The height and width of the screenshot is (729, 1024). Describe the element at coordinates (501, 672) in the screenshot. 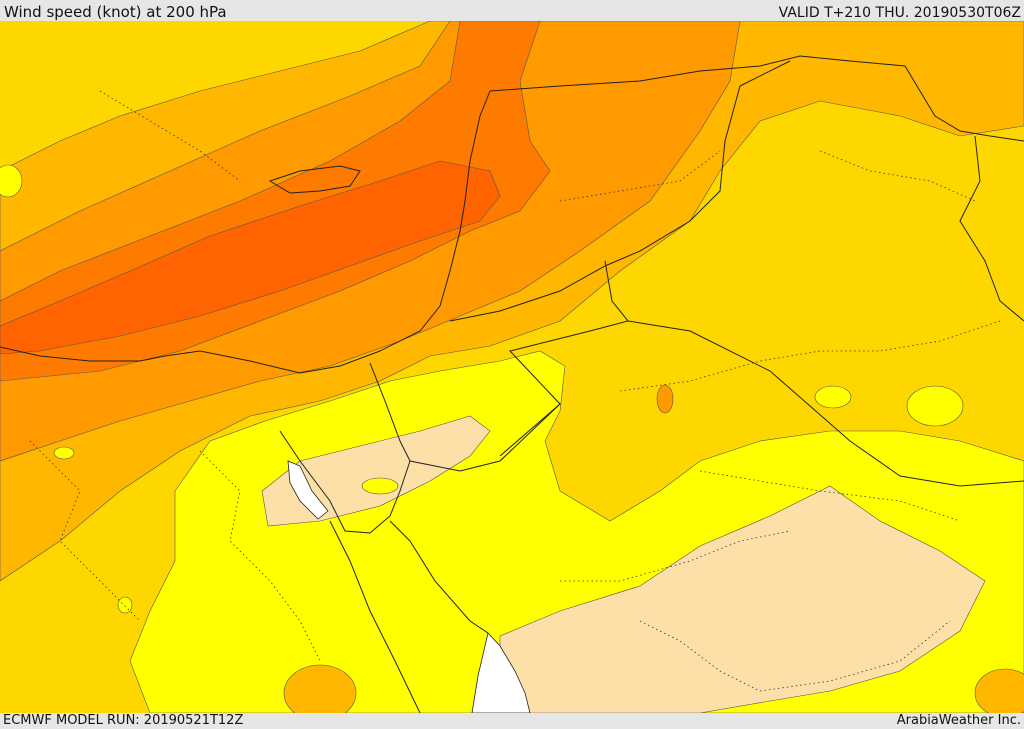

I see `red-sea-water` at that location.